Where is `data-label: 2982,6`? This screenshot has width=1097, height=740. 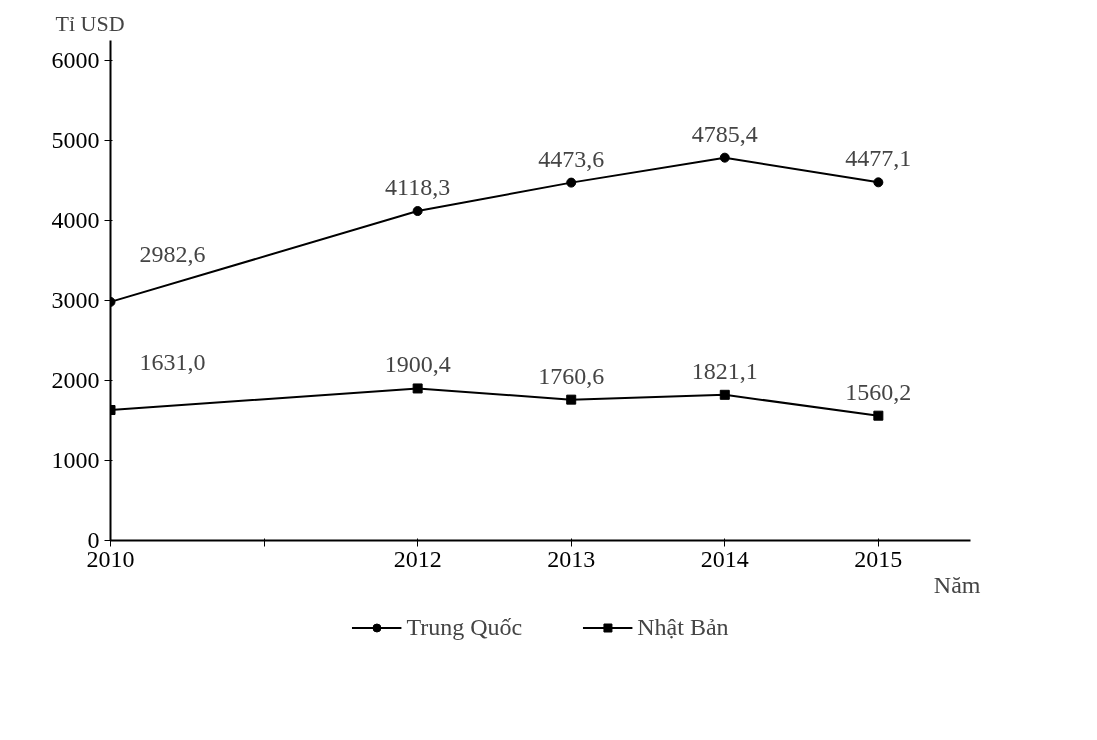
data-label: 2982,6 is located at coordinates (172, 253).